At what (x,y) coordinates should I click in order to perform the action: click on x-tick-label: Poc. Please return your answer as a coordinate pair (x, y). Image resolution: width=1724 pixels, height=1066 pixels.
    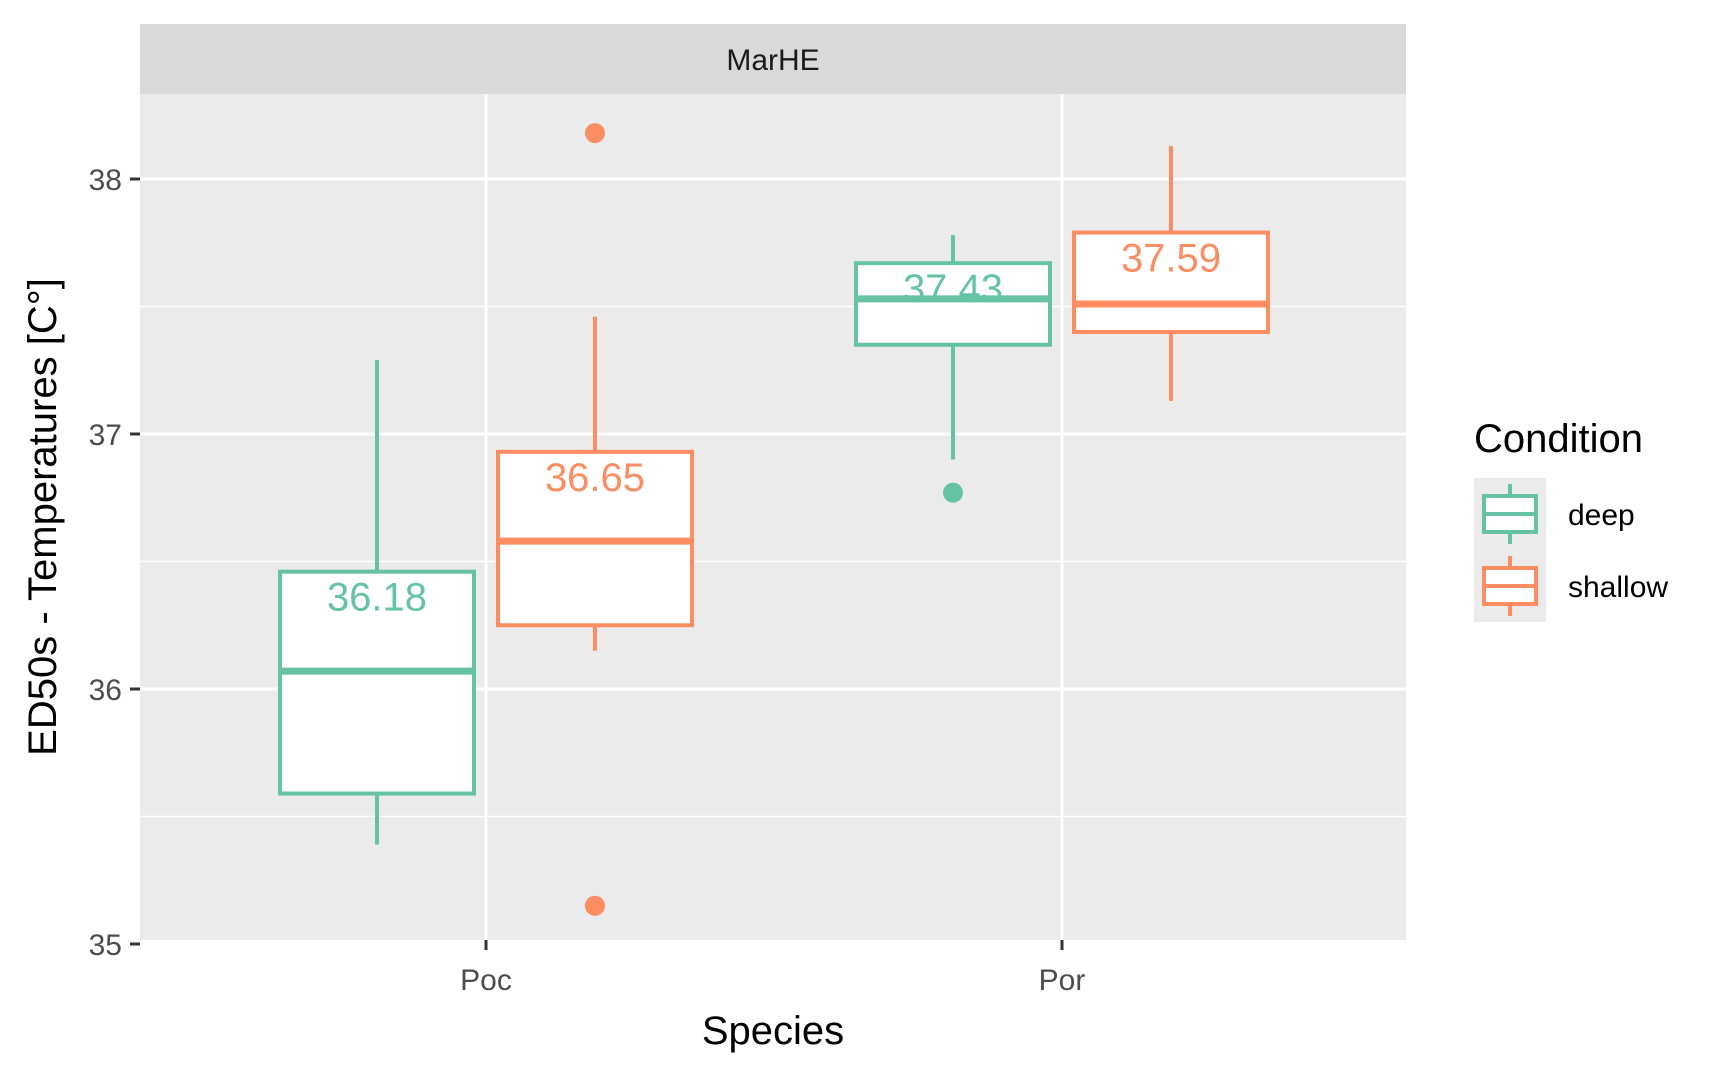
    Looking at the image, I should click on (486, 980).